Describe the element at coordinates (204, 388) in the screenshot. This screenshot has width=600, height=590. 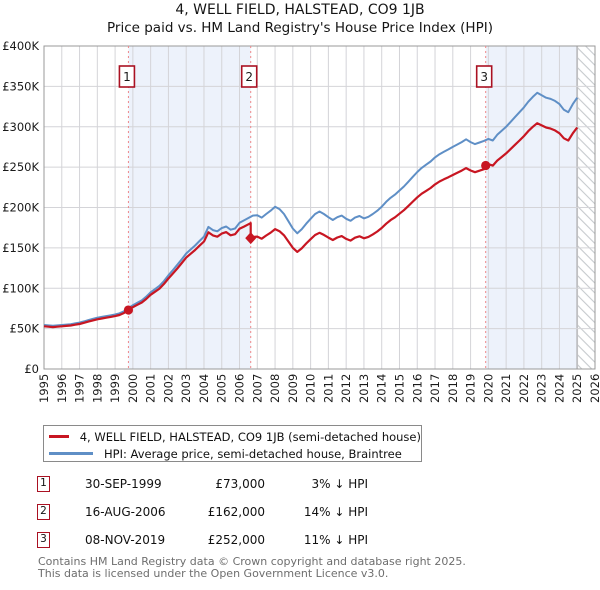
I see `x-axis-label: 2004` at that location.